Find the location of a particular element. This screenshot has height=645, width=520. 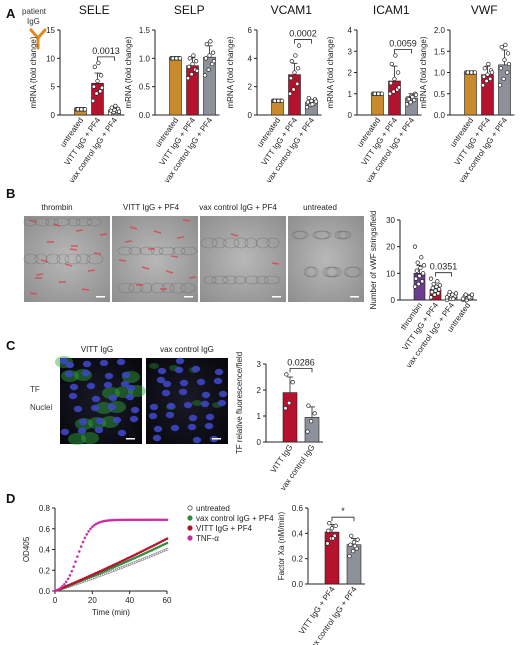

x-tick-label: 40 is located at coordinates (129, 600).